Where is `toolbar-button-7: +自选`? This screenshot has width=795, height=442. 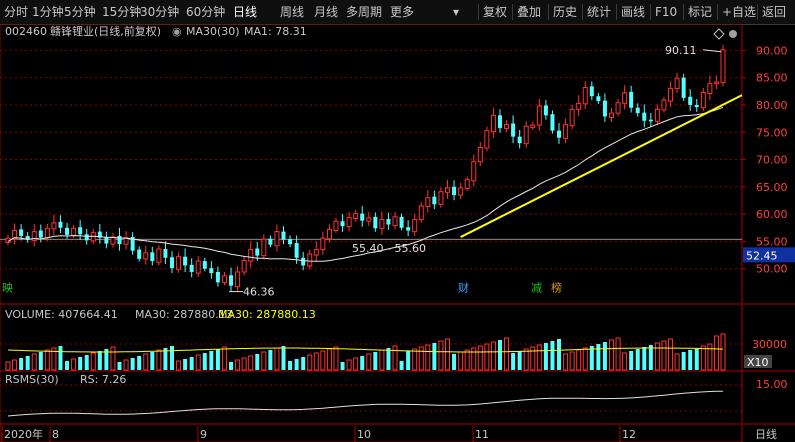
toolbar-button-7: +自选 is located at coordinates (739, 12).